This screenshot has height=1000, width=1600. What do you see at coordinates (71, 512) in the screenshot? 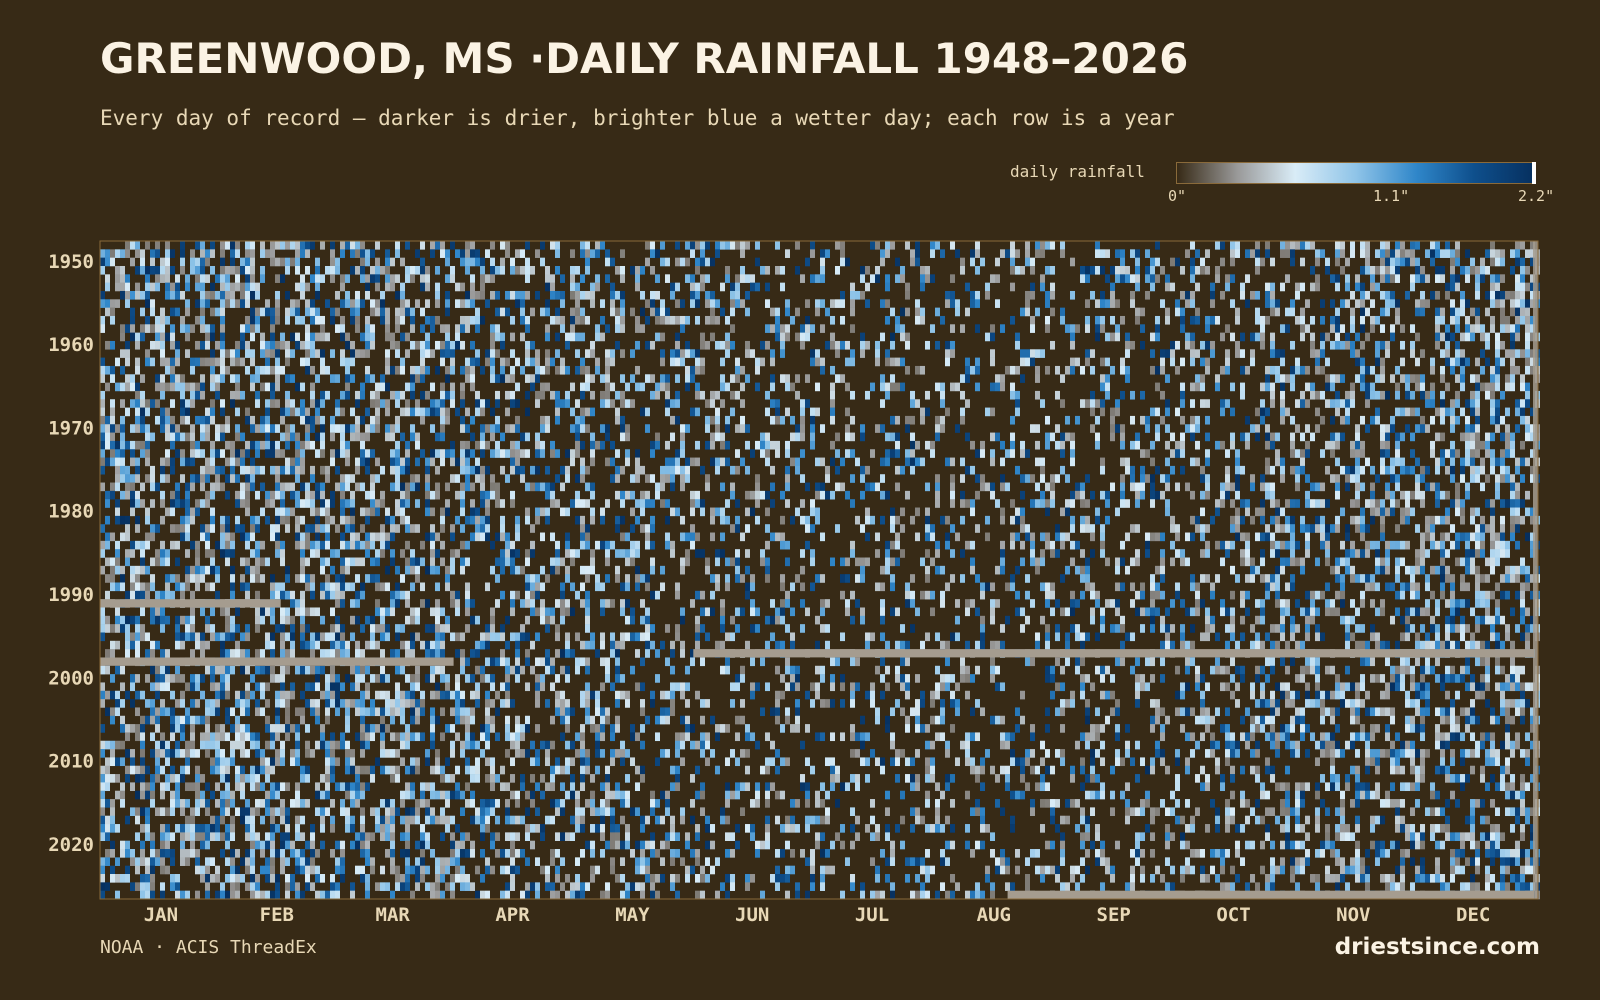
I see `y-tick-label-1980: 1980` at bounding box center [71, 512].